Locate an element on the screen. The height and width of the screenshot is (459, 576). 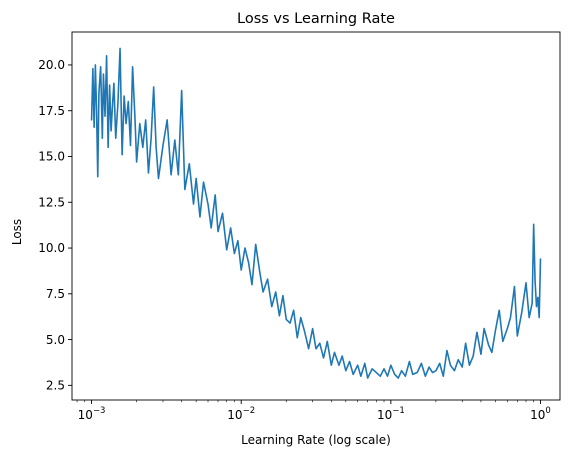
y-tick-label: 15.0 is located at coordinates (51, 157).